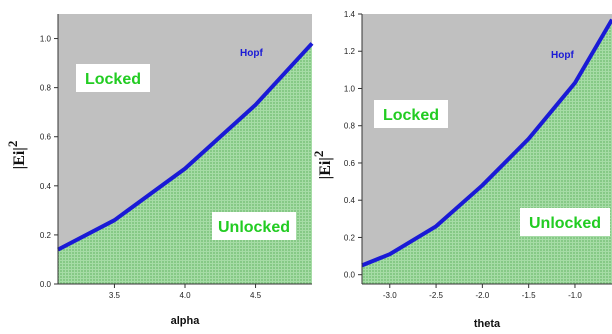 Image resolution: width=612 pixels, height=334 pixels. What do you see at coordinates (350, 51) in the screenshot?
I see `y-tick-label: 1.2` at bounding box center [350, 51].